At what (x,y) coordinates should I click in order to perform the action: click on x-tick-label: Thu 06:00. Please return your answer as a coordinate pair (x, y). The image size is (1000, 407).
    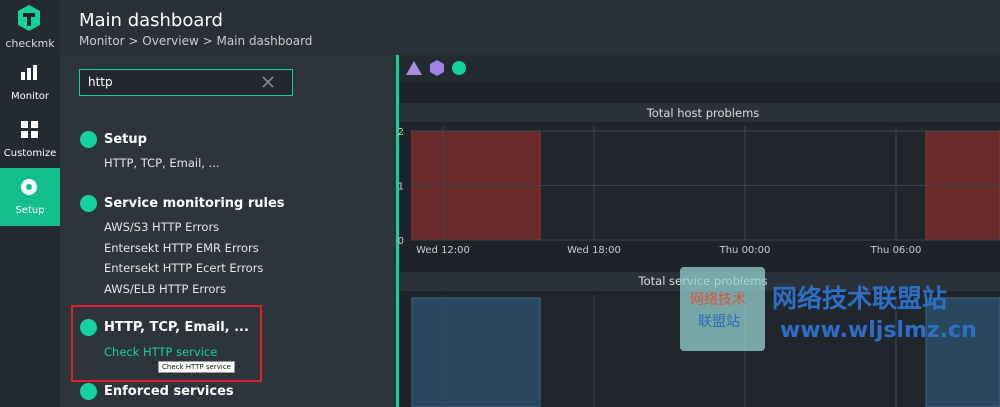
    Looking at the image, I should click on (896, 250).